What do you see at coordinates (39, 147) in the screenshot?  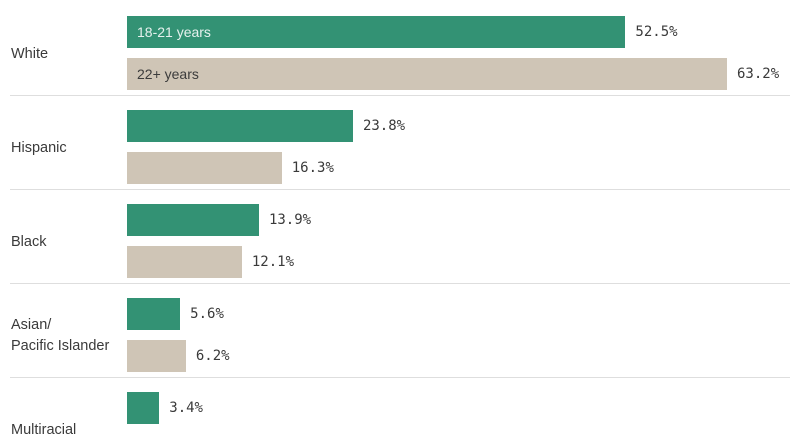 I see `category-label: Hispanic` at bounding box center [39, 147].